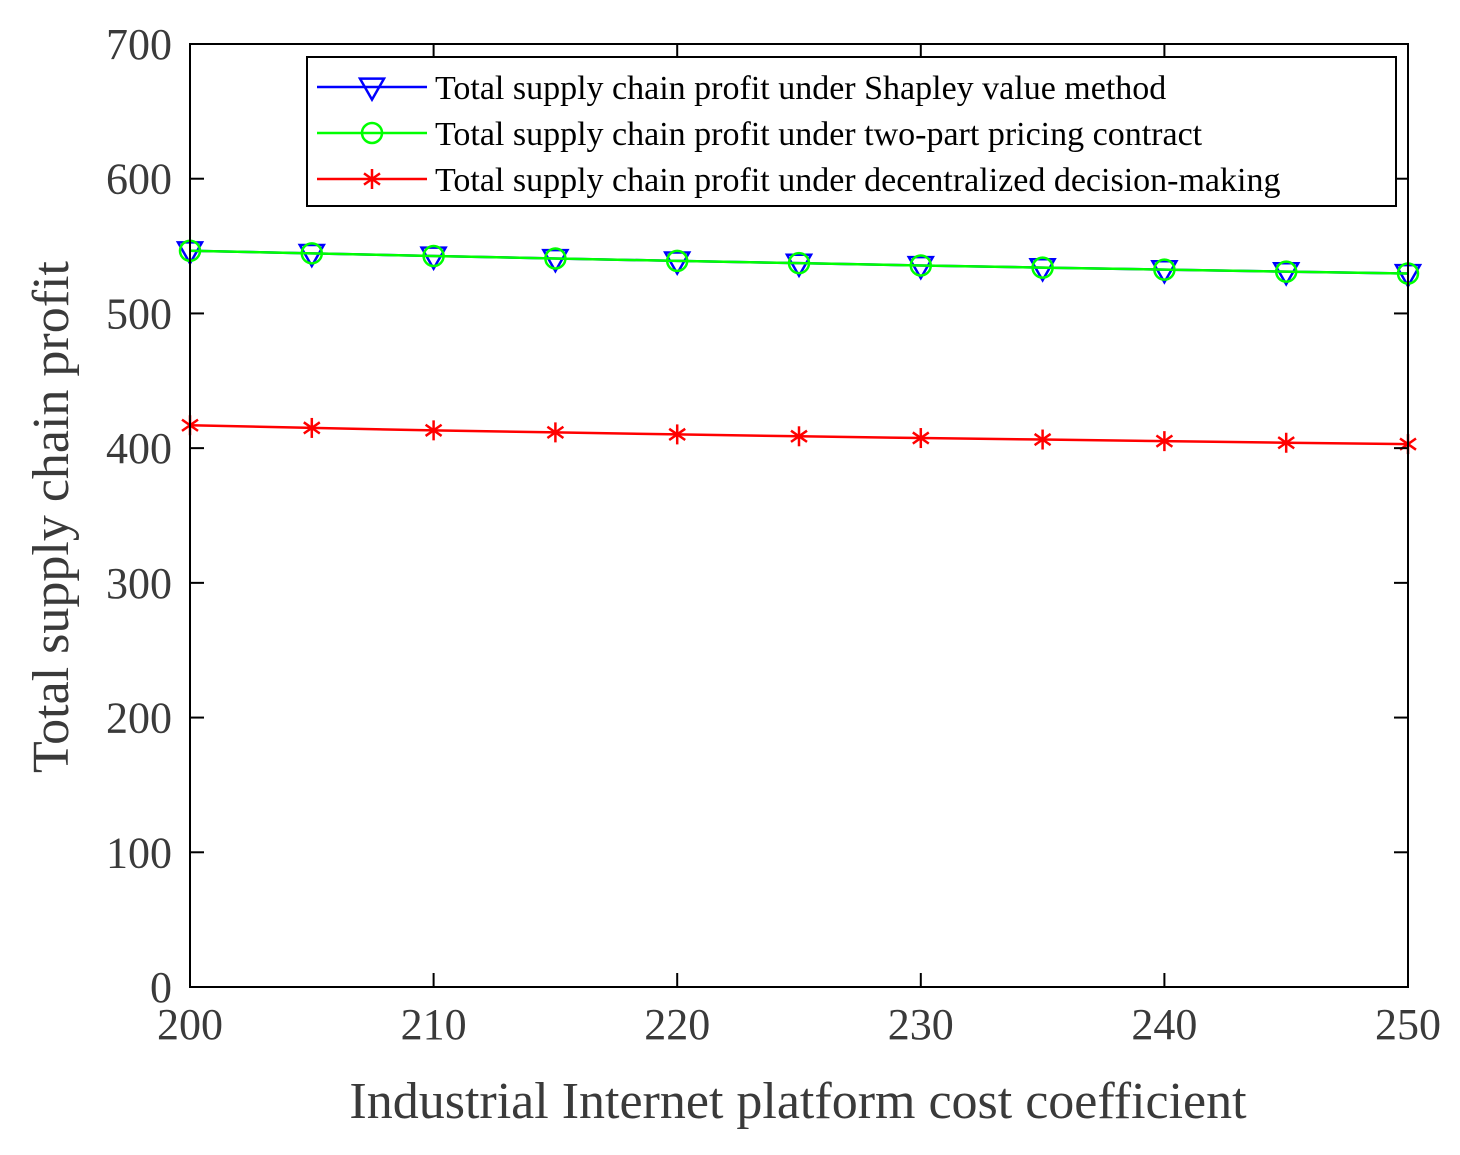 The height and width of the screenshot is (1155, 1460). Describe the element at coordinates (921, 1024) in the screenshot. I see `x-tick-label: 230` at that location.